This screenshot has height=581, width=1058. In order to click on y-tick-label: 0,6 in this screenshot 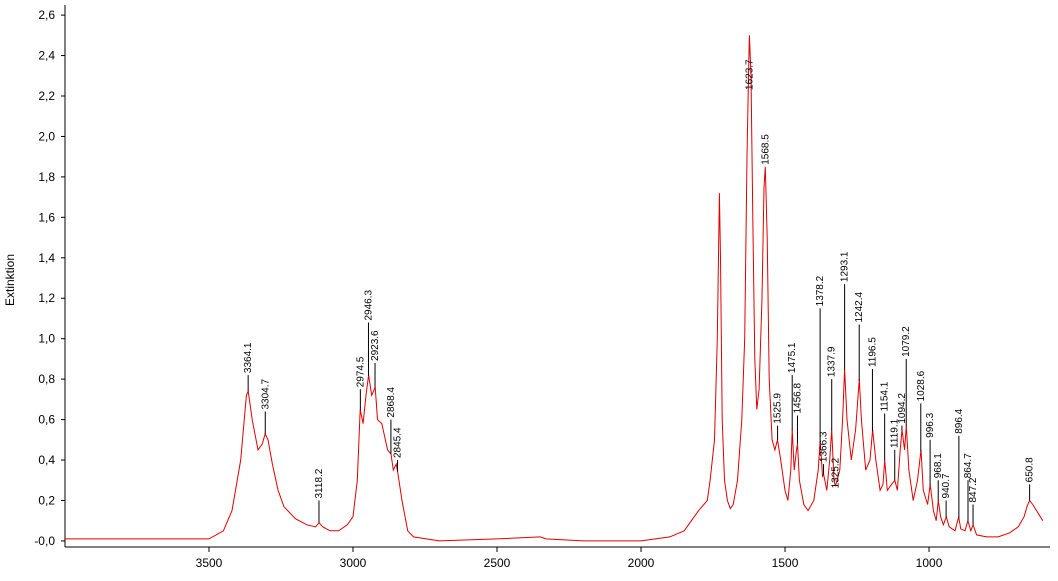, I will do `click(46, 420)`.